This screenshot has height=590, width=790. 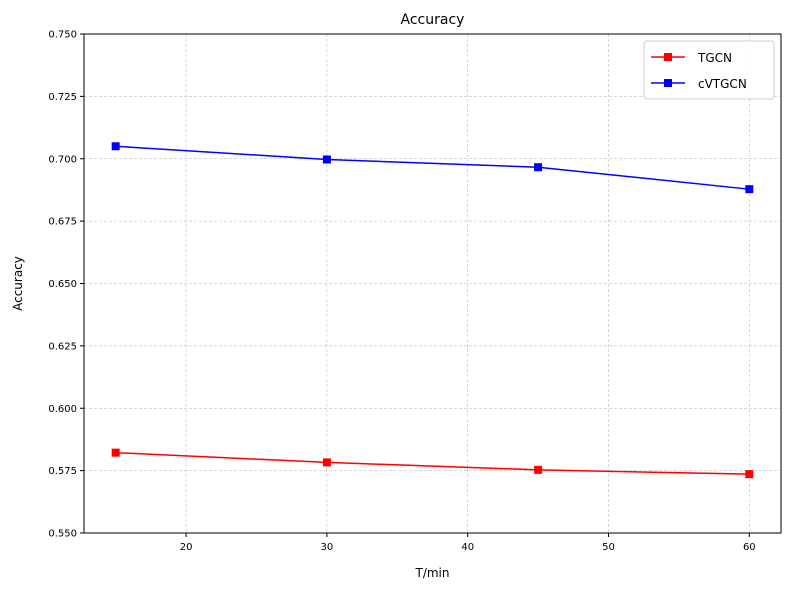 What do you see at coordinates (62, 35) in the screenshot?
I see `y-tick-label: 0.750` at bounding box center [62, 35].